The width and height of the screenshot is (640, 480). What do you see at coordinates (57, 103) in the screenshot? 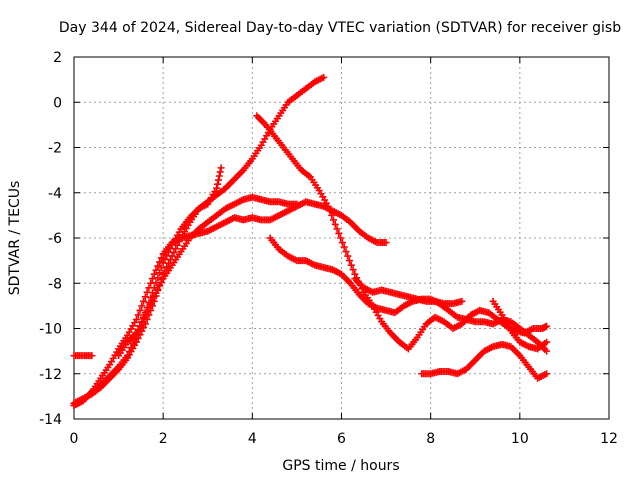
I see `y-tick-label: 0` at bounding box center [57, 103].